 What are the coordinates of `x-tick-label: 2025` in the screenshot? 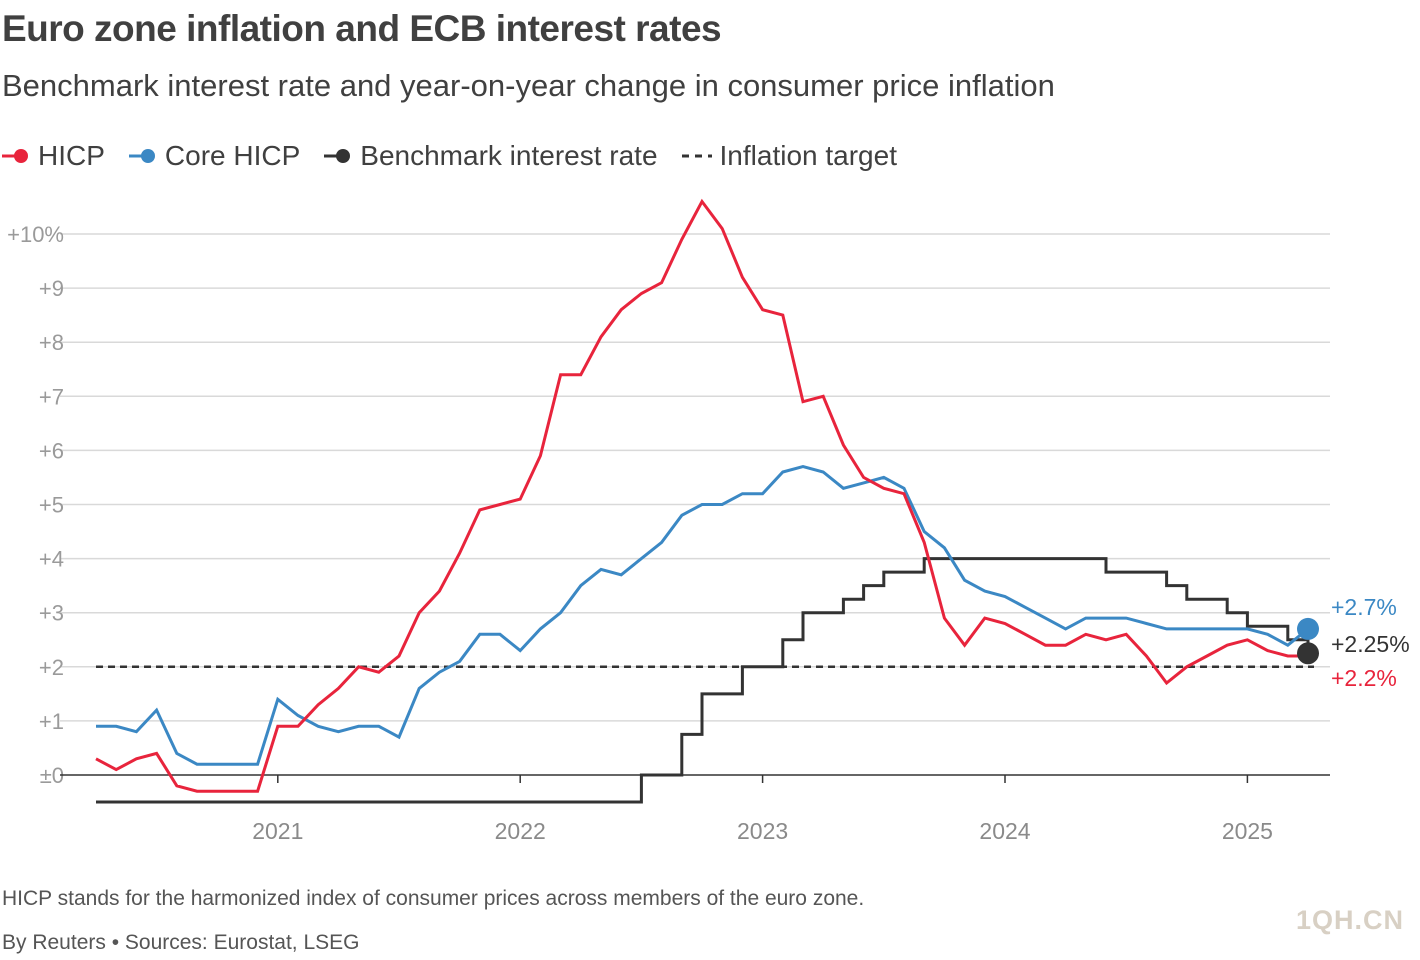 It's located at (1247, 831).